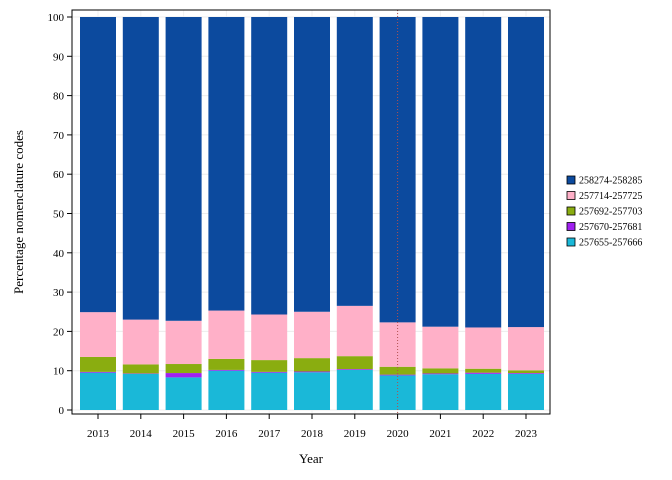 The width and height of the screenshot is (672, 480). What do you see at coordinates (398, 434) in the screenshot?
I see `x-tick-label: 2020` at bounding box center [398, 434].